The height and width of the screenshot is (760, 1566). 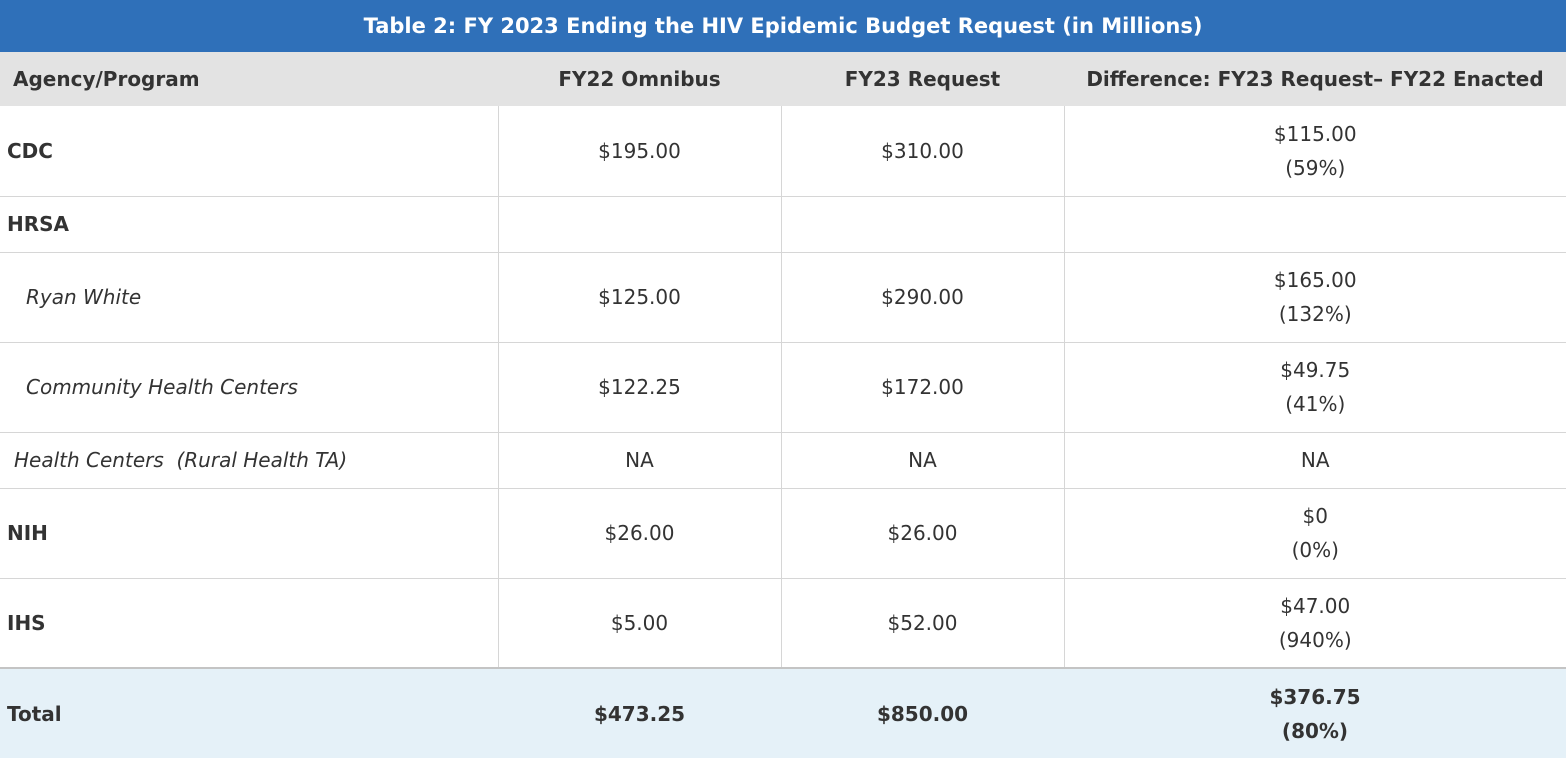 I want to click on total-fy22: $473.25, so click(x=639, y=712).